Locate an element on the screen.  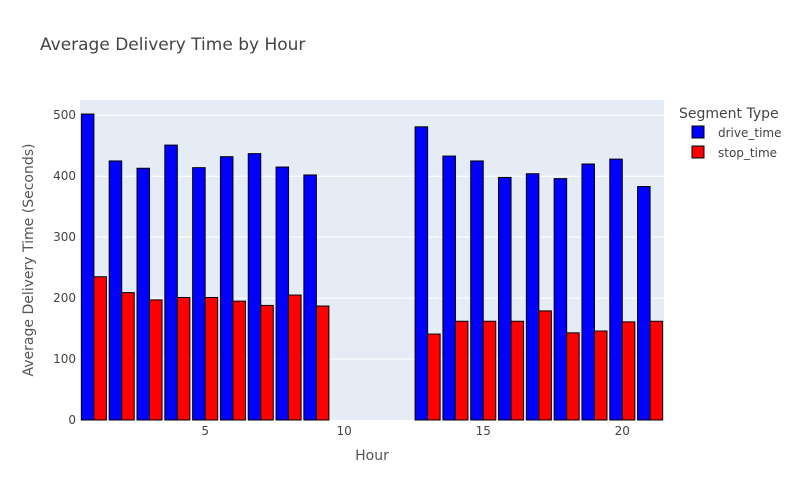
legend-item-drive-time: drive_time is located at coordinates (736, 132).